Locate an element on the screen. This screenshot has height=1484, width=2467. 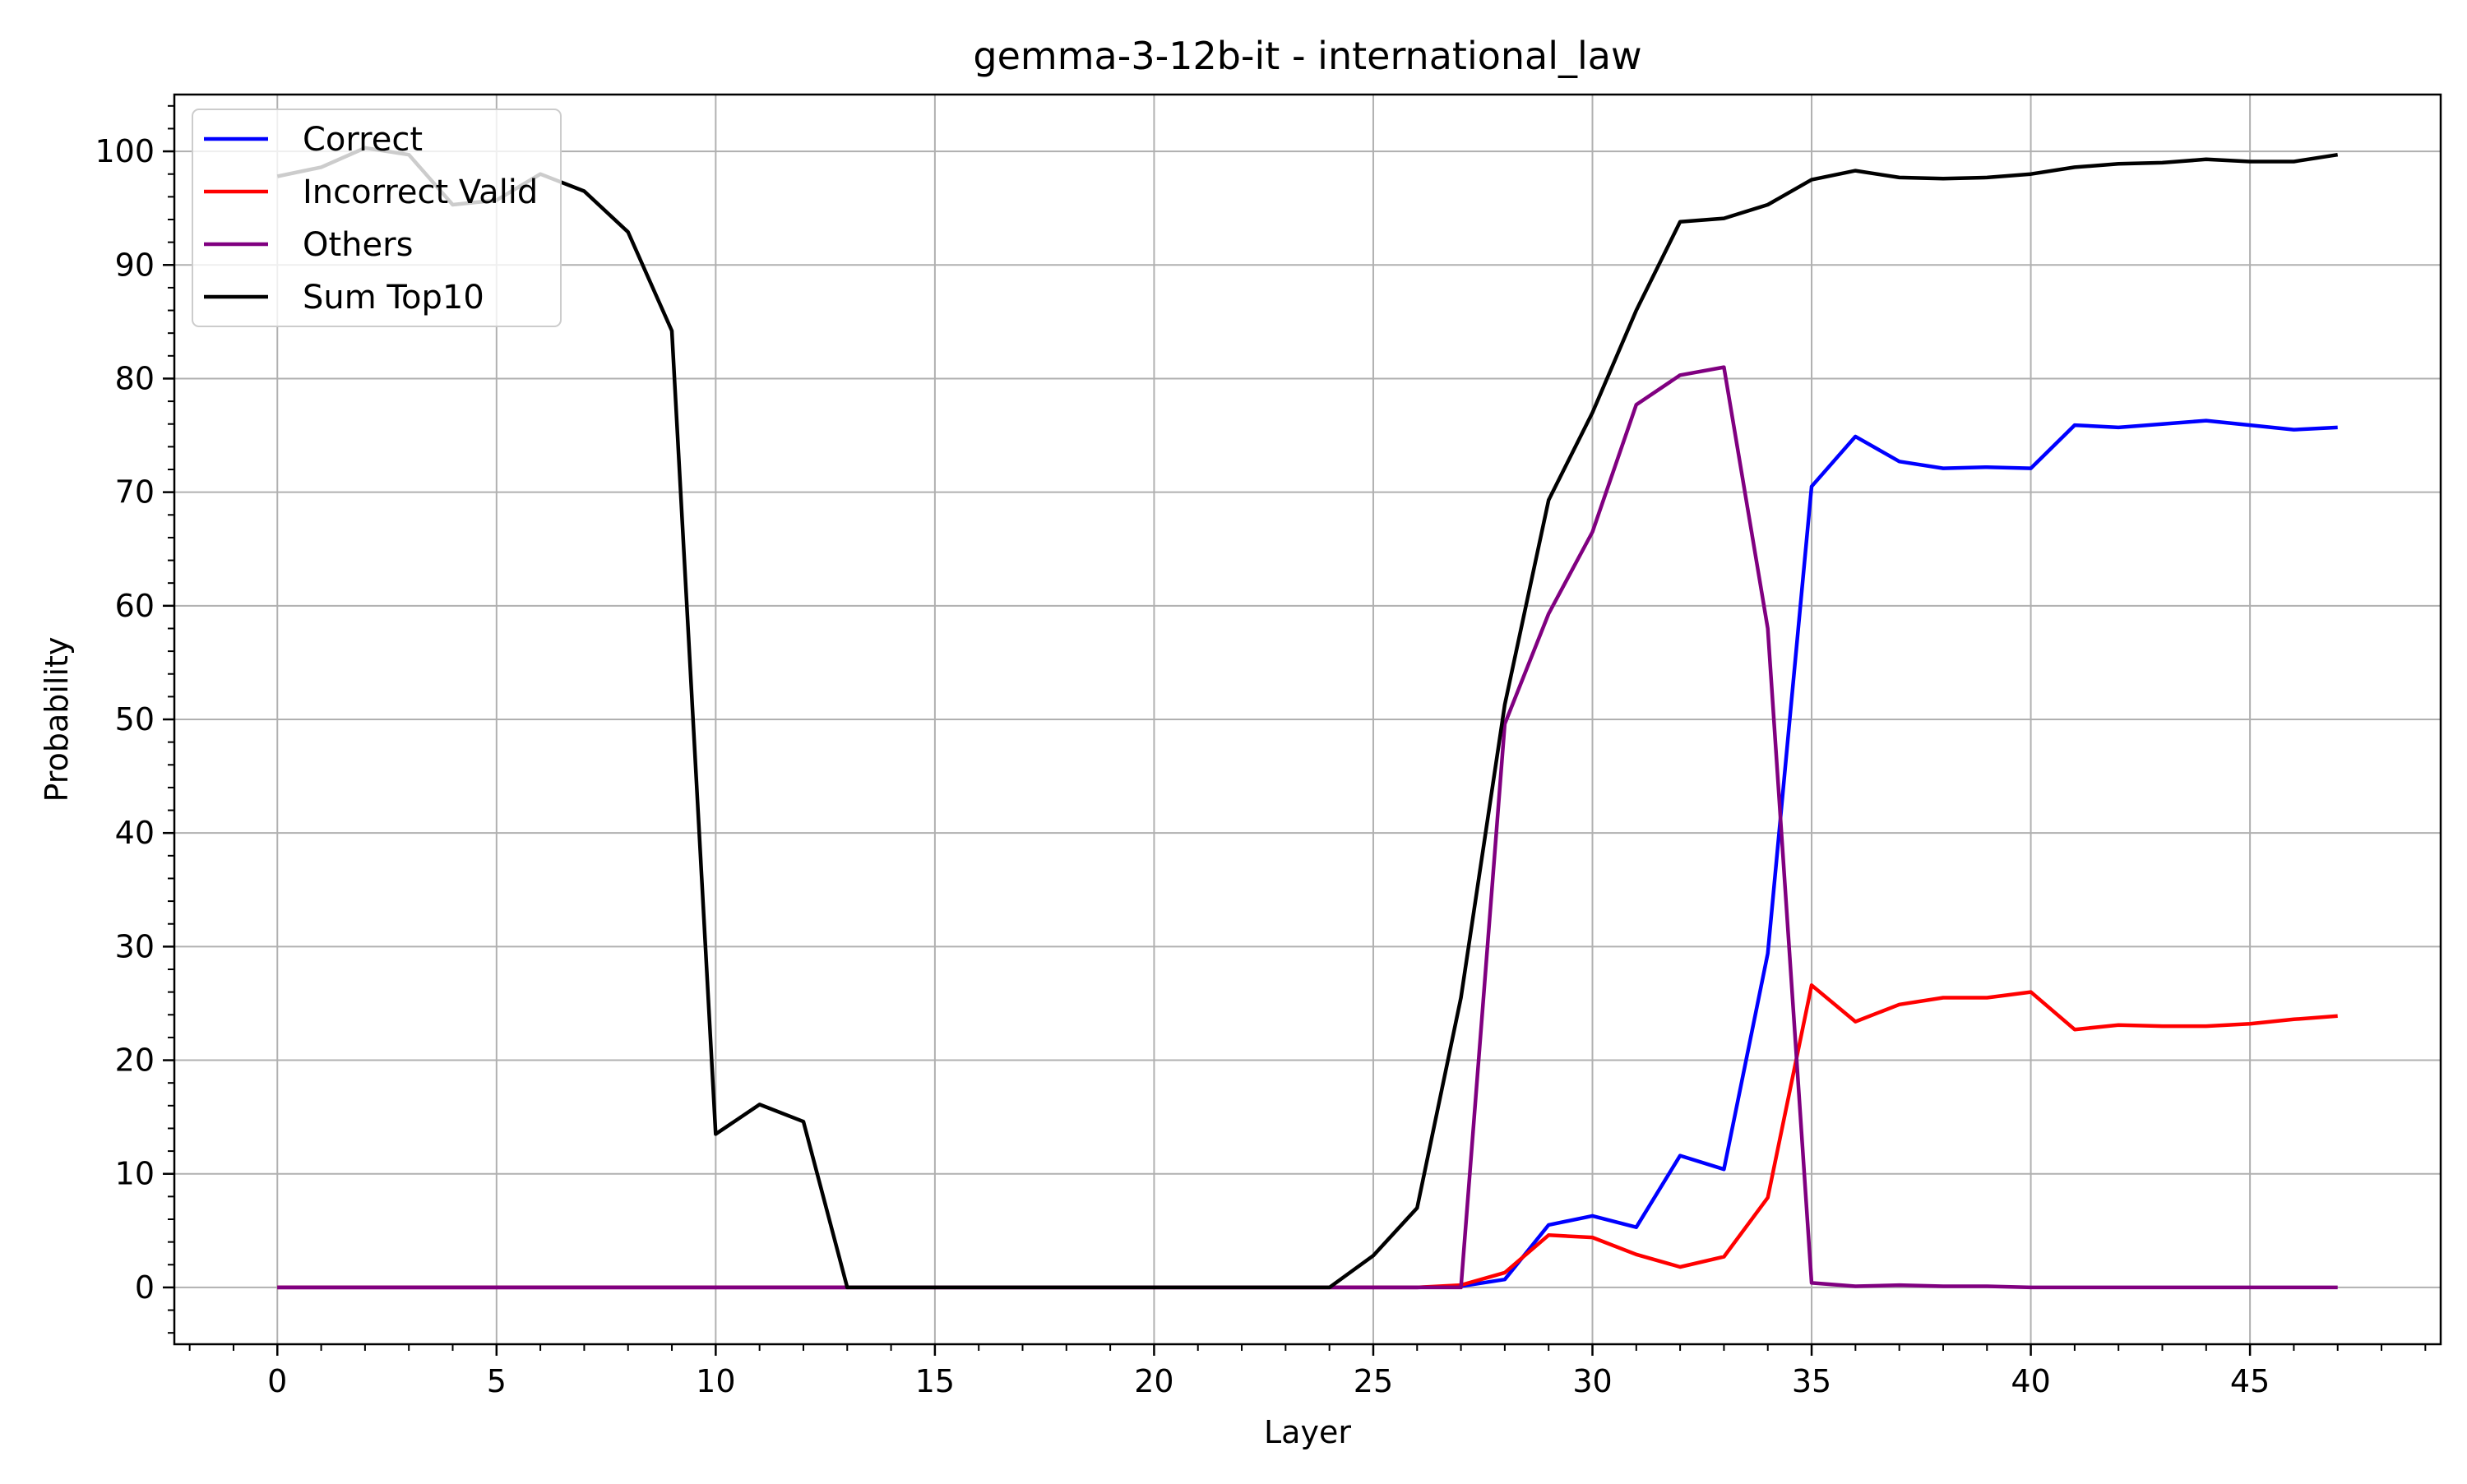
y-tick-label: 20 is located at coordinates (135, 1061).